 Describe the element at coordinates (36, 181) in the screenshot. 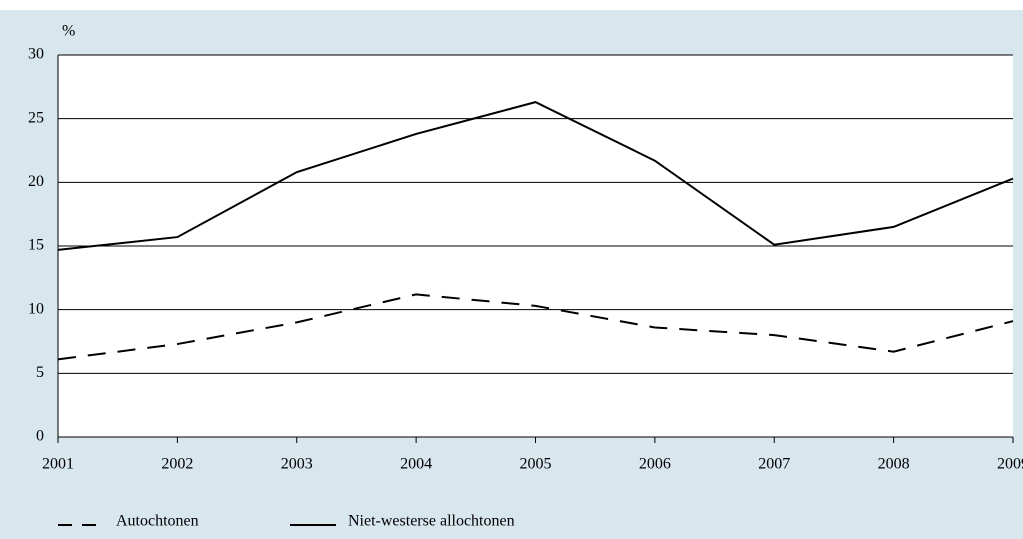

I see `y-tick-label: 20` at that location.